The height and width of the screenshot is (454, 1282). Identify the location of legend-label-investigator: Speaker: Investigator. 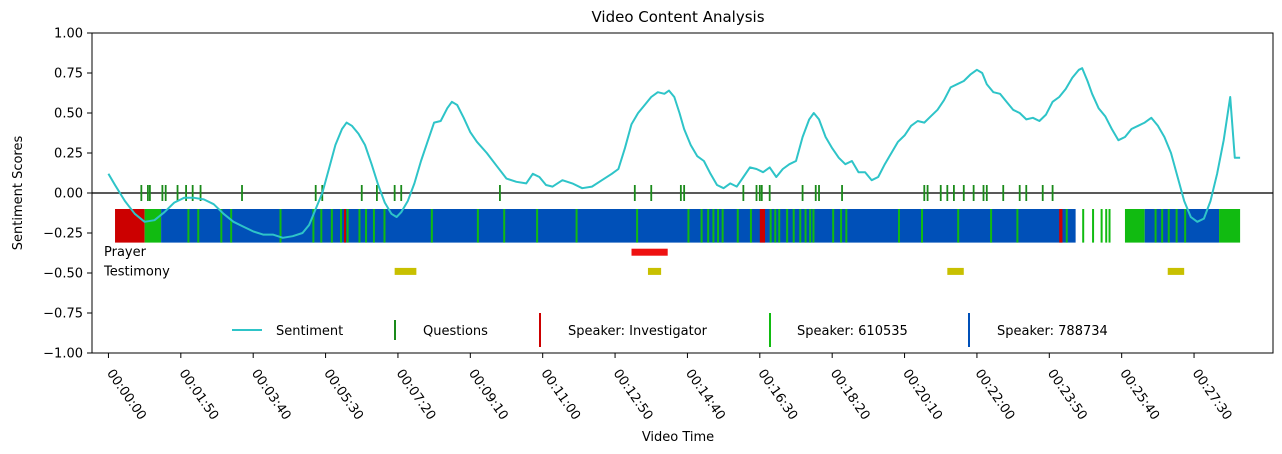
(638, 331).